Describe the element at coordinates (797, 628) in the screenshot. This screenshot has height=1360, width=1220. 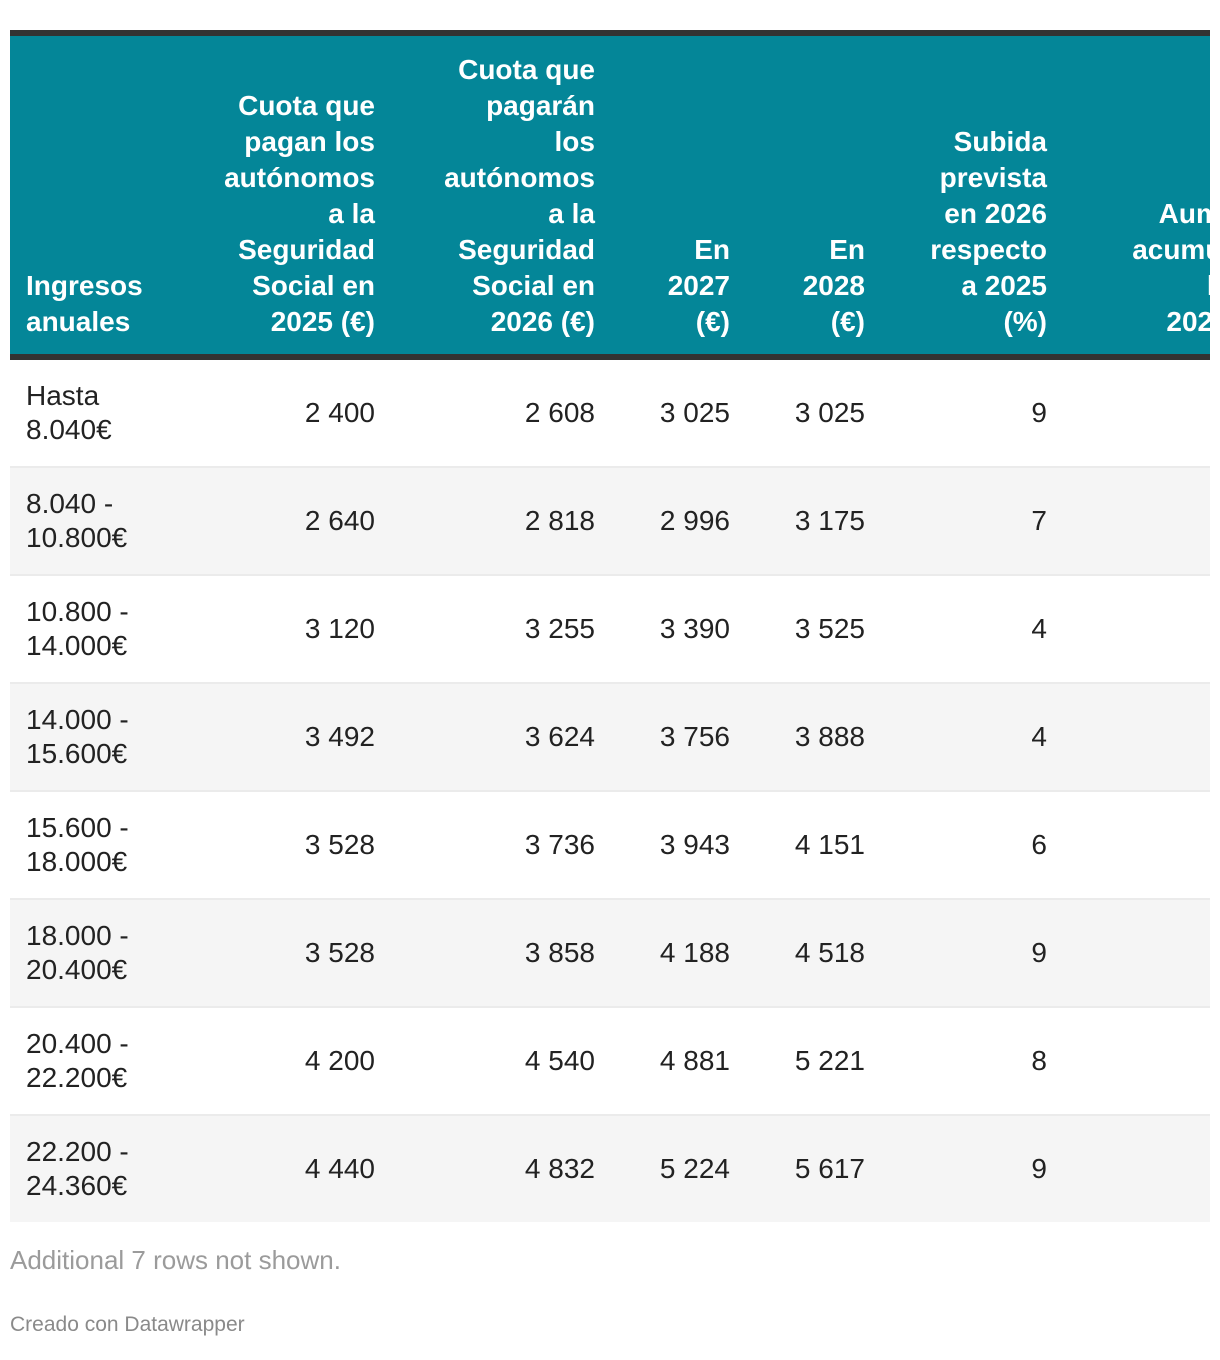
I see `value-cell: 3 525` at that location.